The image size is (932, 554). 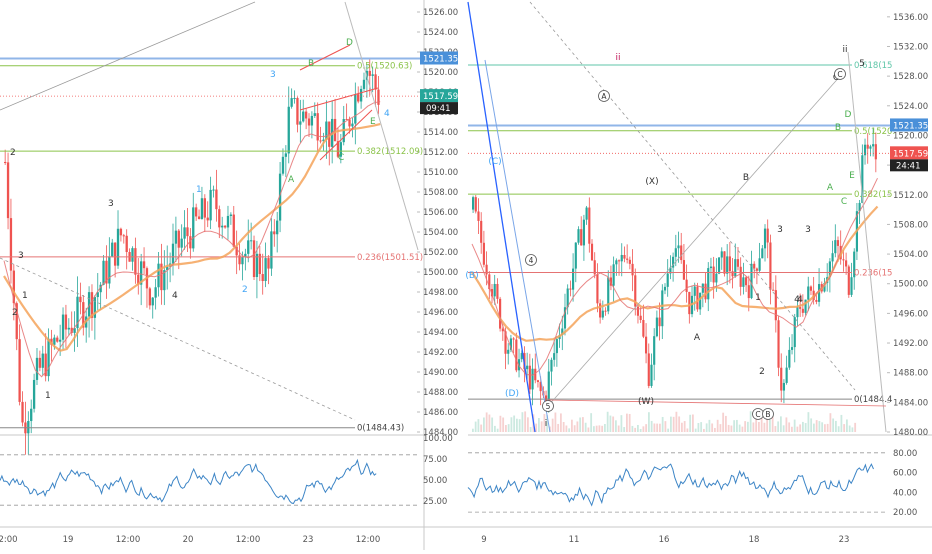 What do you see at coordinates (440, 133) in the screenshot?
I see `L-y-tick-label: 1514.00` at bounding box center [440, 133].